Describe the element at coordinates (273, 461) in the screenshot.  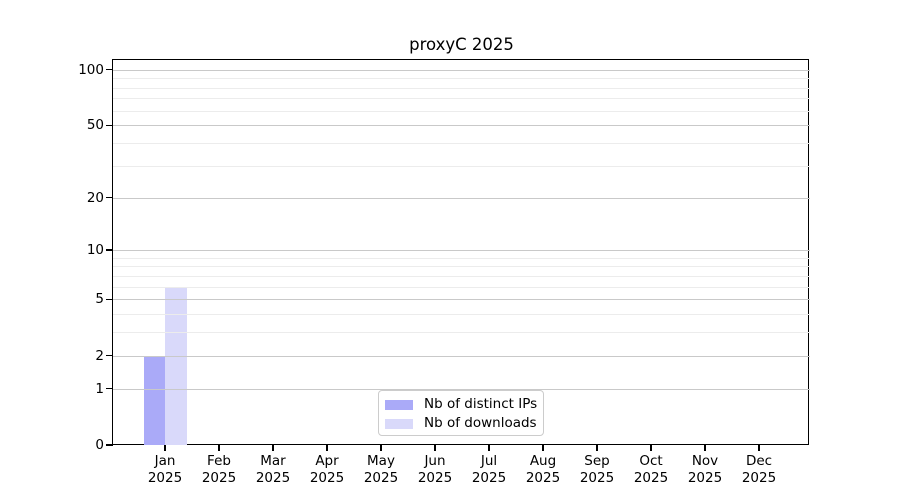
I see `x-tick-month: Mar` at that location.